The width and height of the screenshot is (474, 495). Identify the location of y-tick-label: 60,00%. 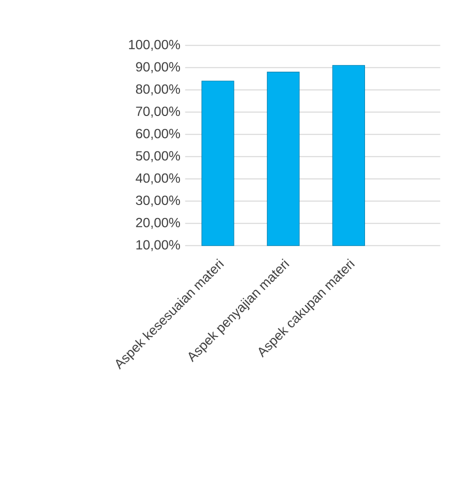
(158, 134).